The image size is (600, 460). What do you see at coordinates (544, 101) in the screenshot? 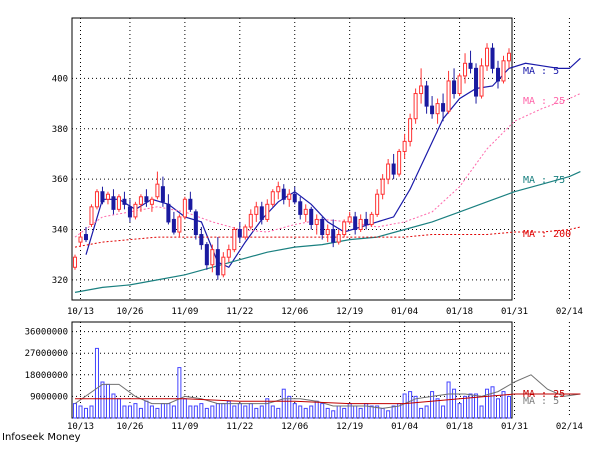
I see `ma-25-label: MA : 25` at bounding box center [544, 101].